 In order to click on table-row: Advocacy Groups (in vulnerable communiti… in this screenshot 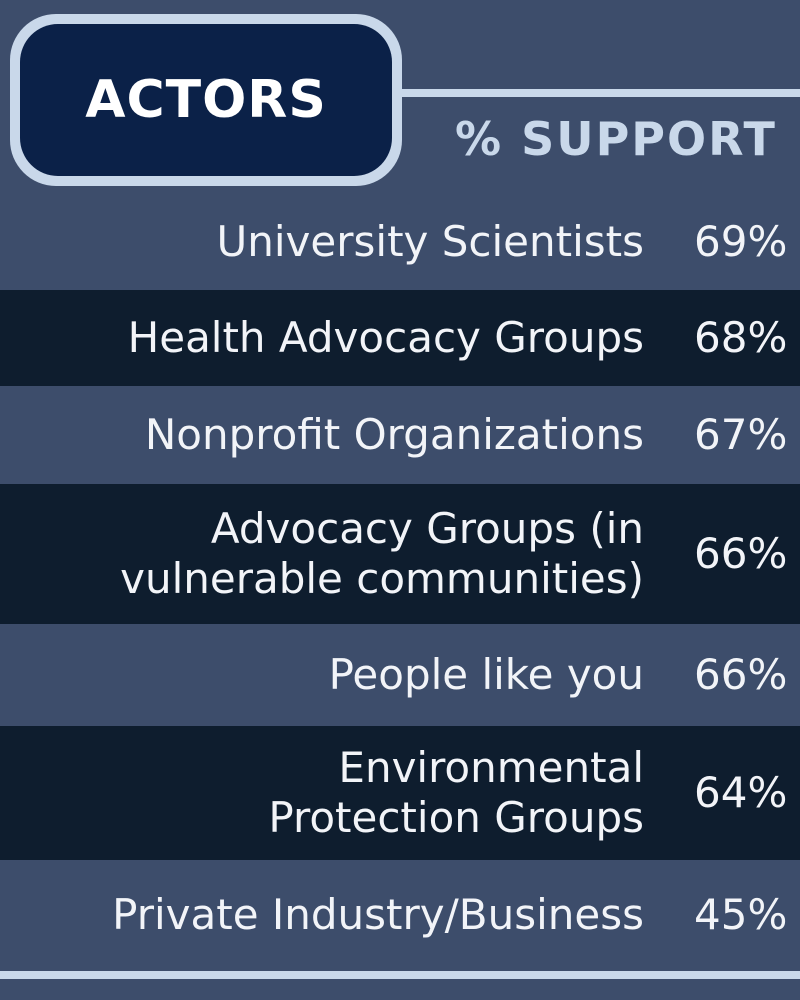, I will do `click(400, 554)`.